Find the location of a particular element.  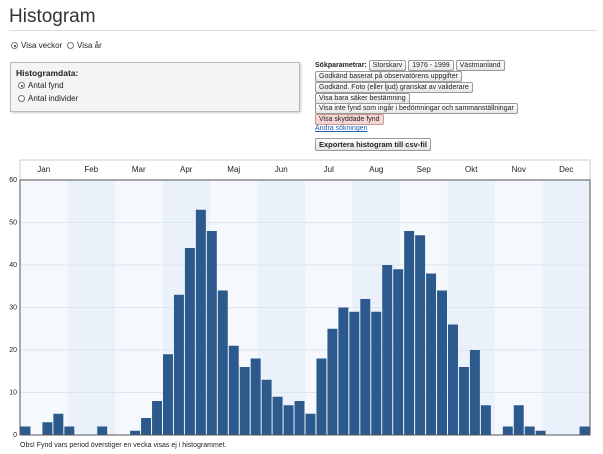

month-label: Okt is located at coordinates (471, 169).